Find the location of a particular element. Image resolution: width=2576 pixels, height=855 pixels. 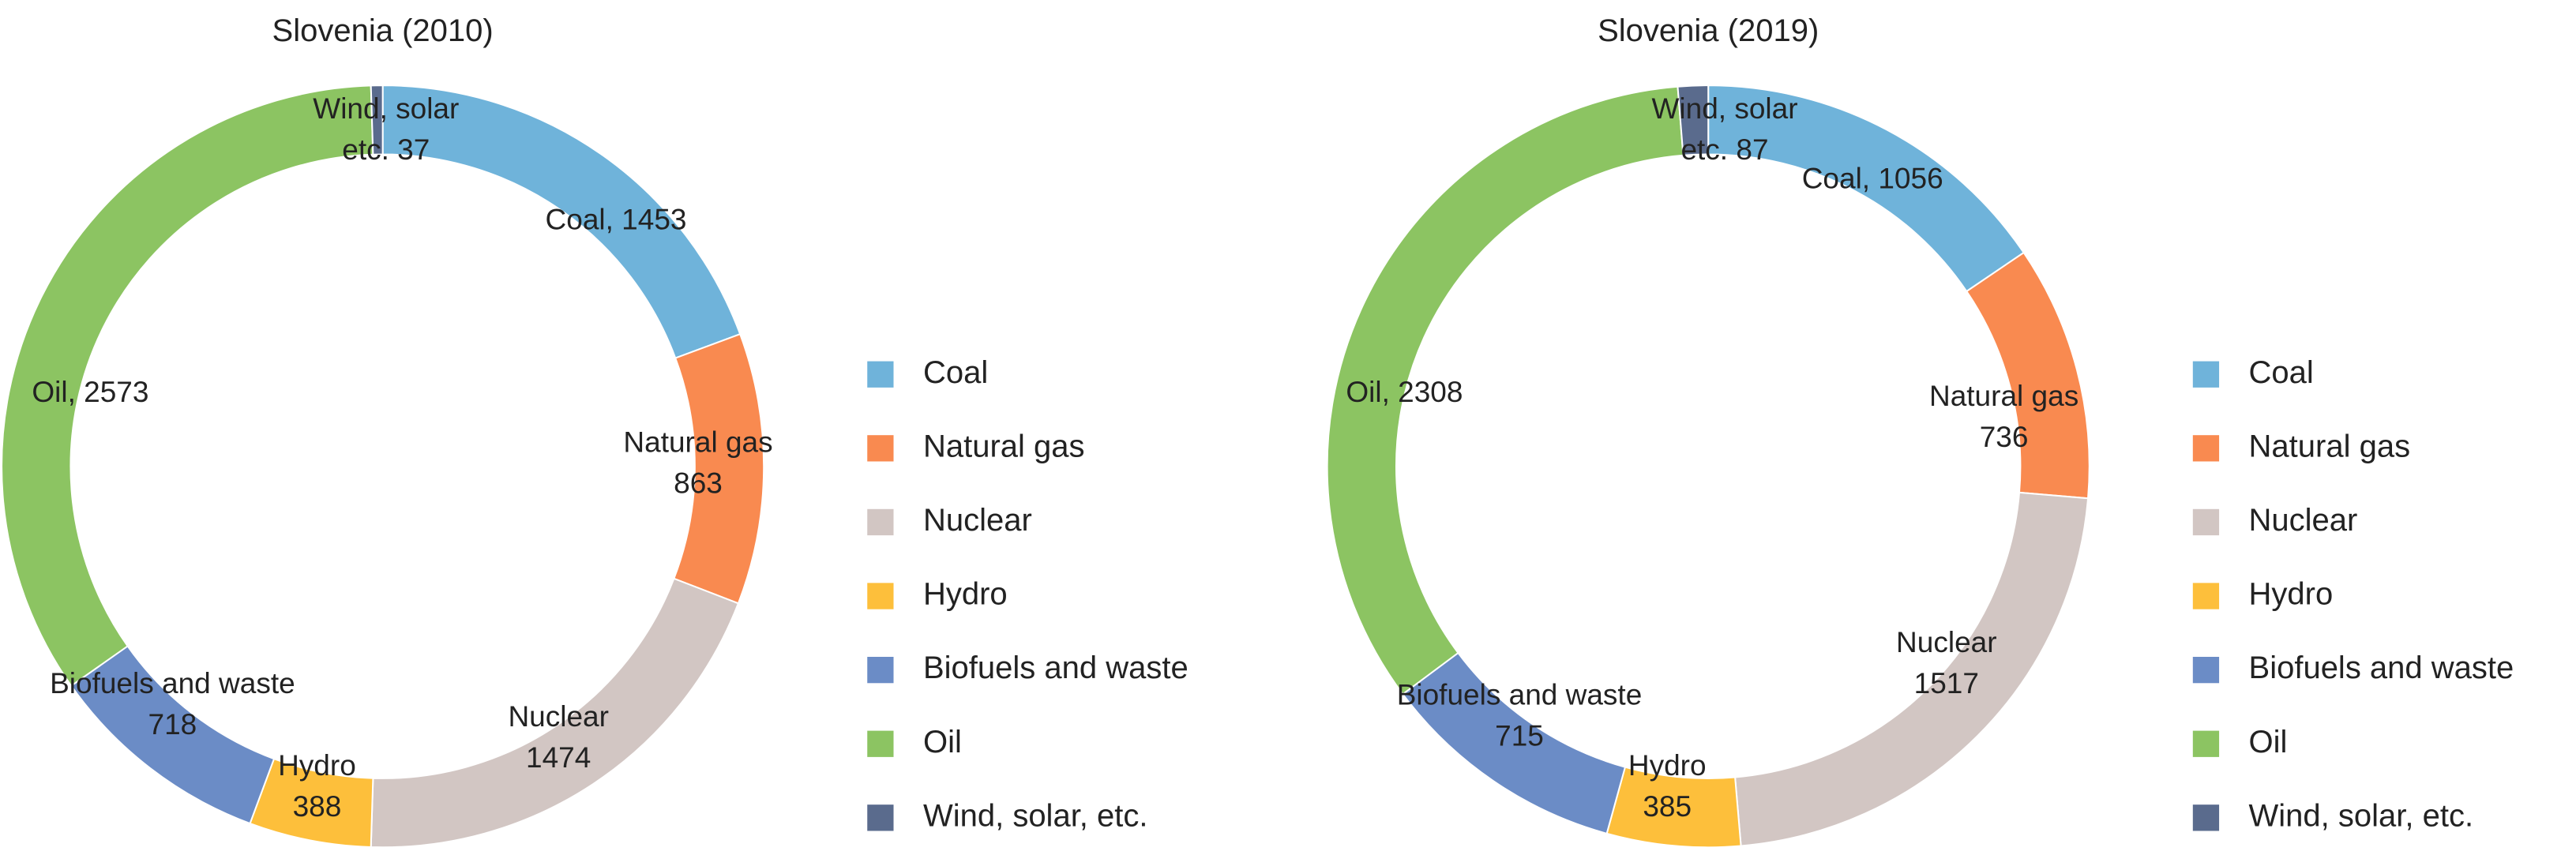

chart-title: Slovenia (2019) is located at coordinates (1708, 30).